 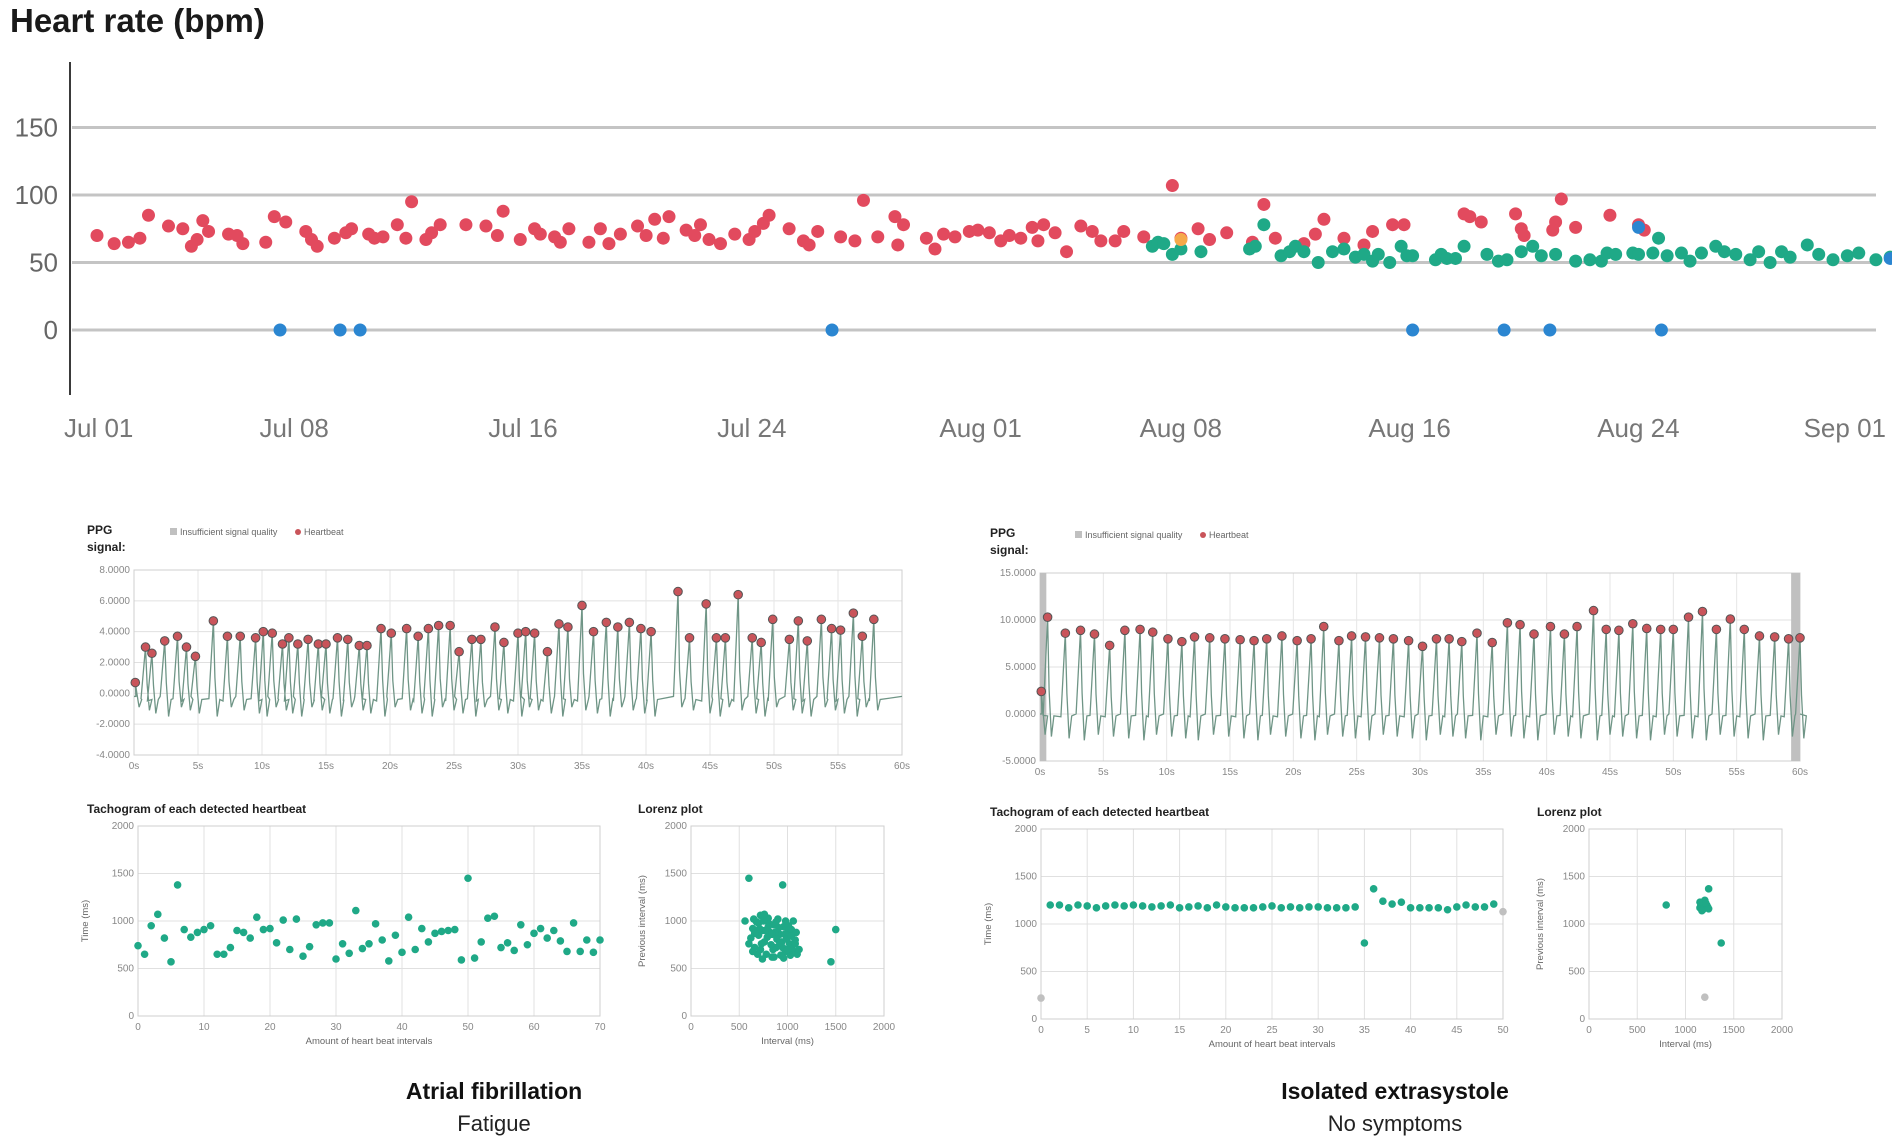 What do you see at coordinates (670, 809) in the screenshot?
I see `panel-title: Lorenz plot` at bounding box center [670, 809].